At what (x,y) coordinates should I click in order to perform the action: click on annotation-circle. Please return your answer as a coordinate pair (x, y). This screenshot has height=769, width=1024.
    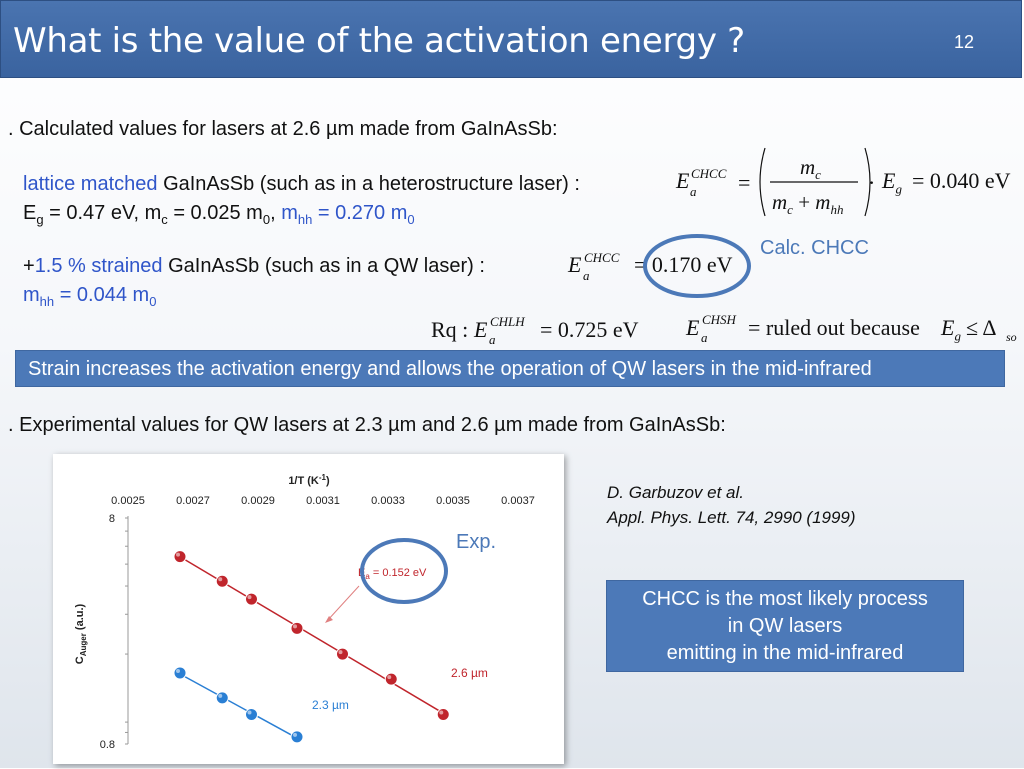
    Looking at the image, I should click on (404, 571).